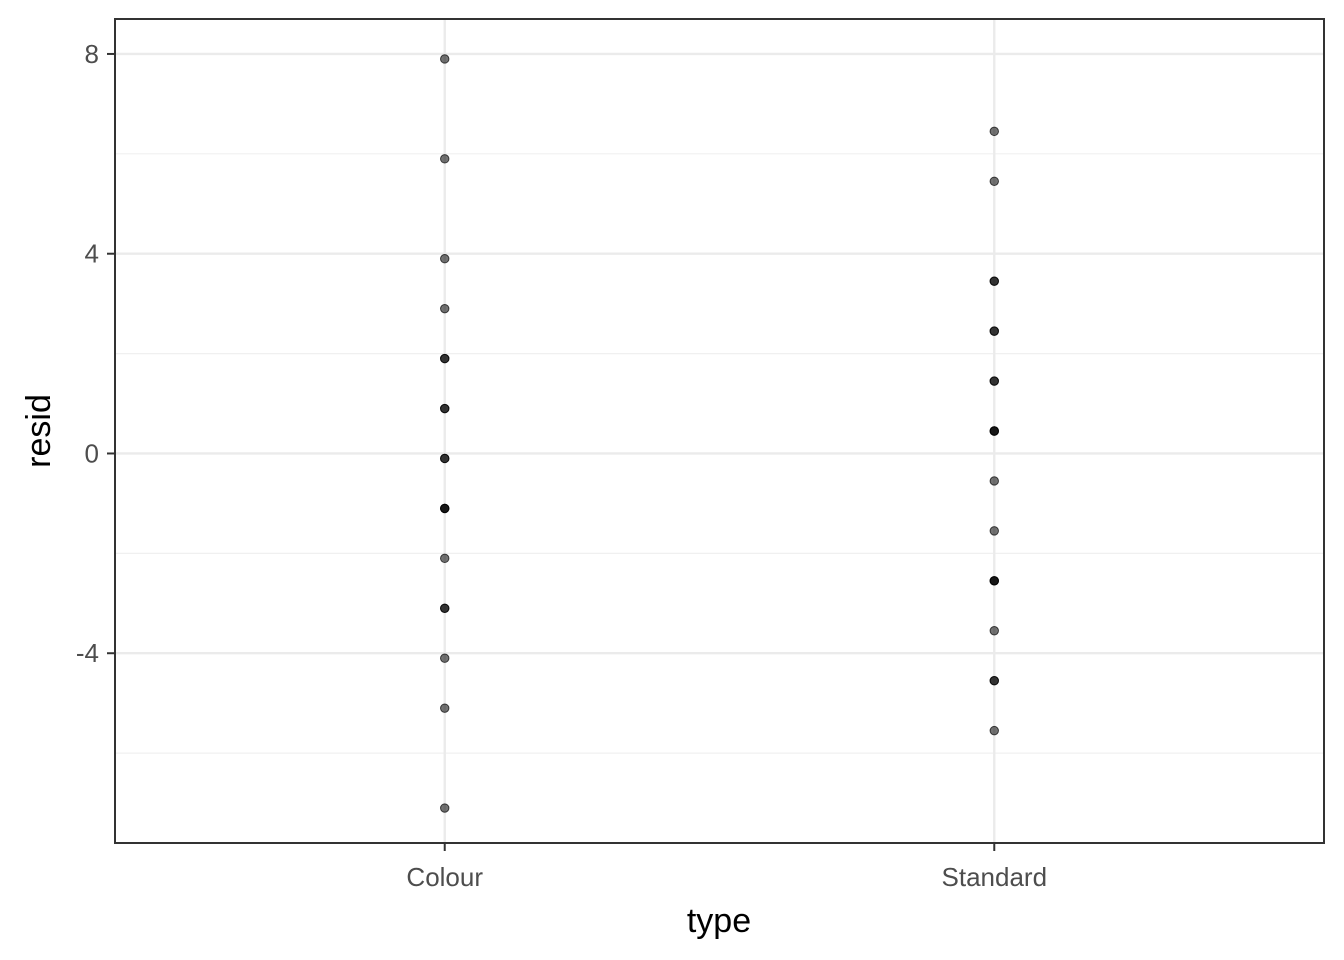 This screenshot has height=960, width=1344. Describe the element at coordinates (92, 453) in the screenshot. I see `y-tick-label: 0` at that location.